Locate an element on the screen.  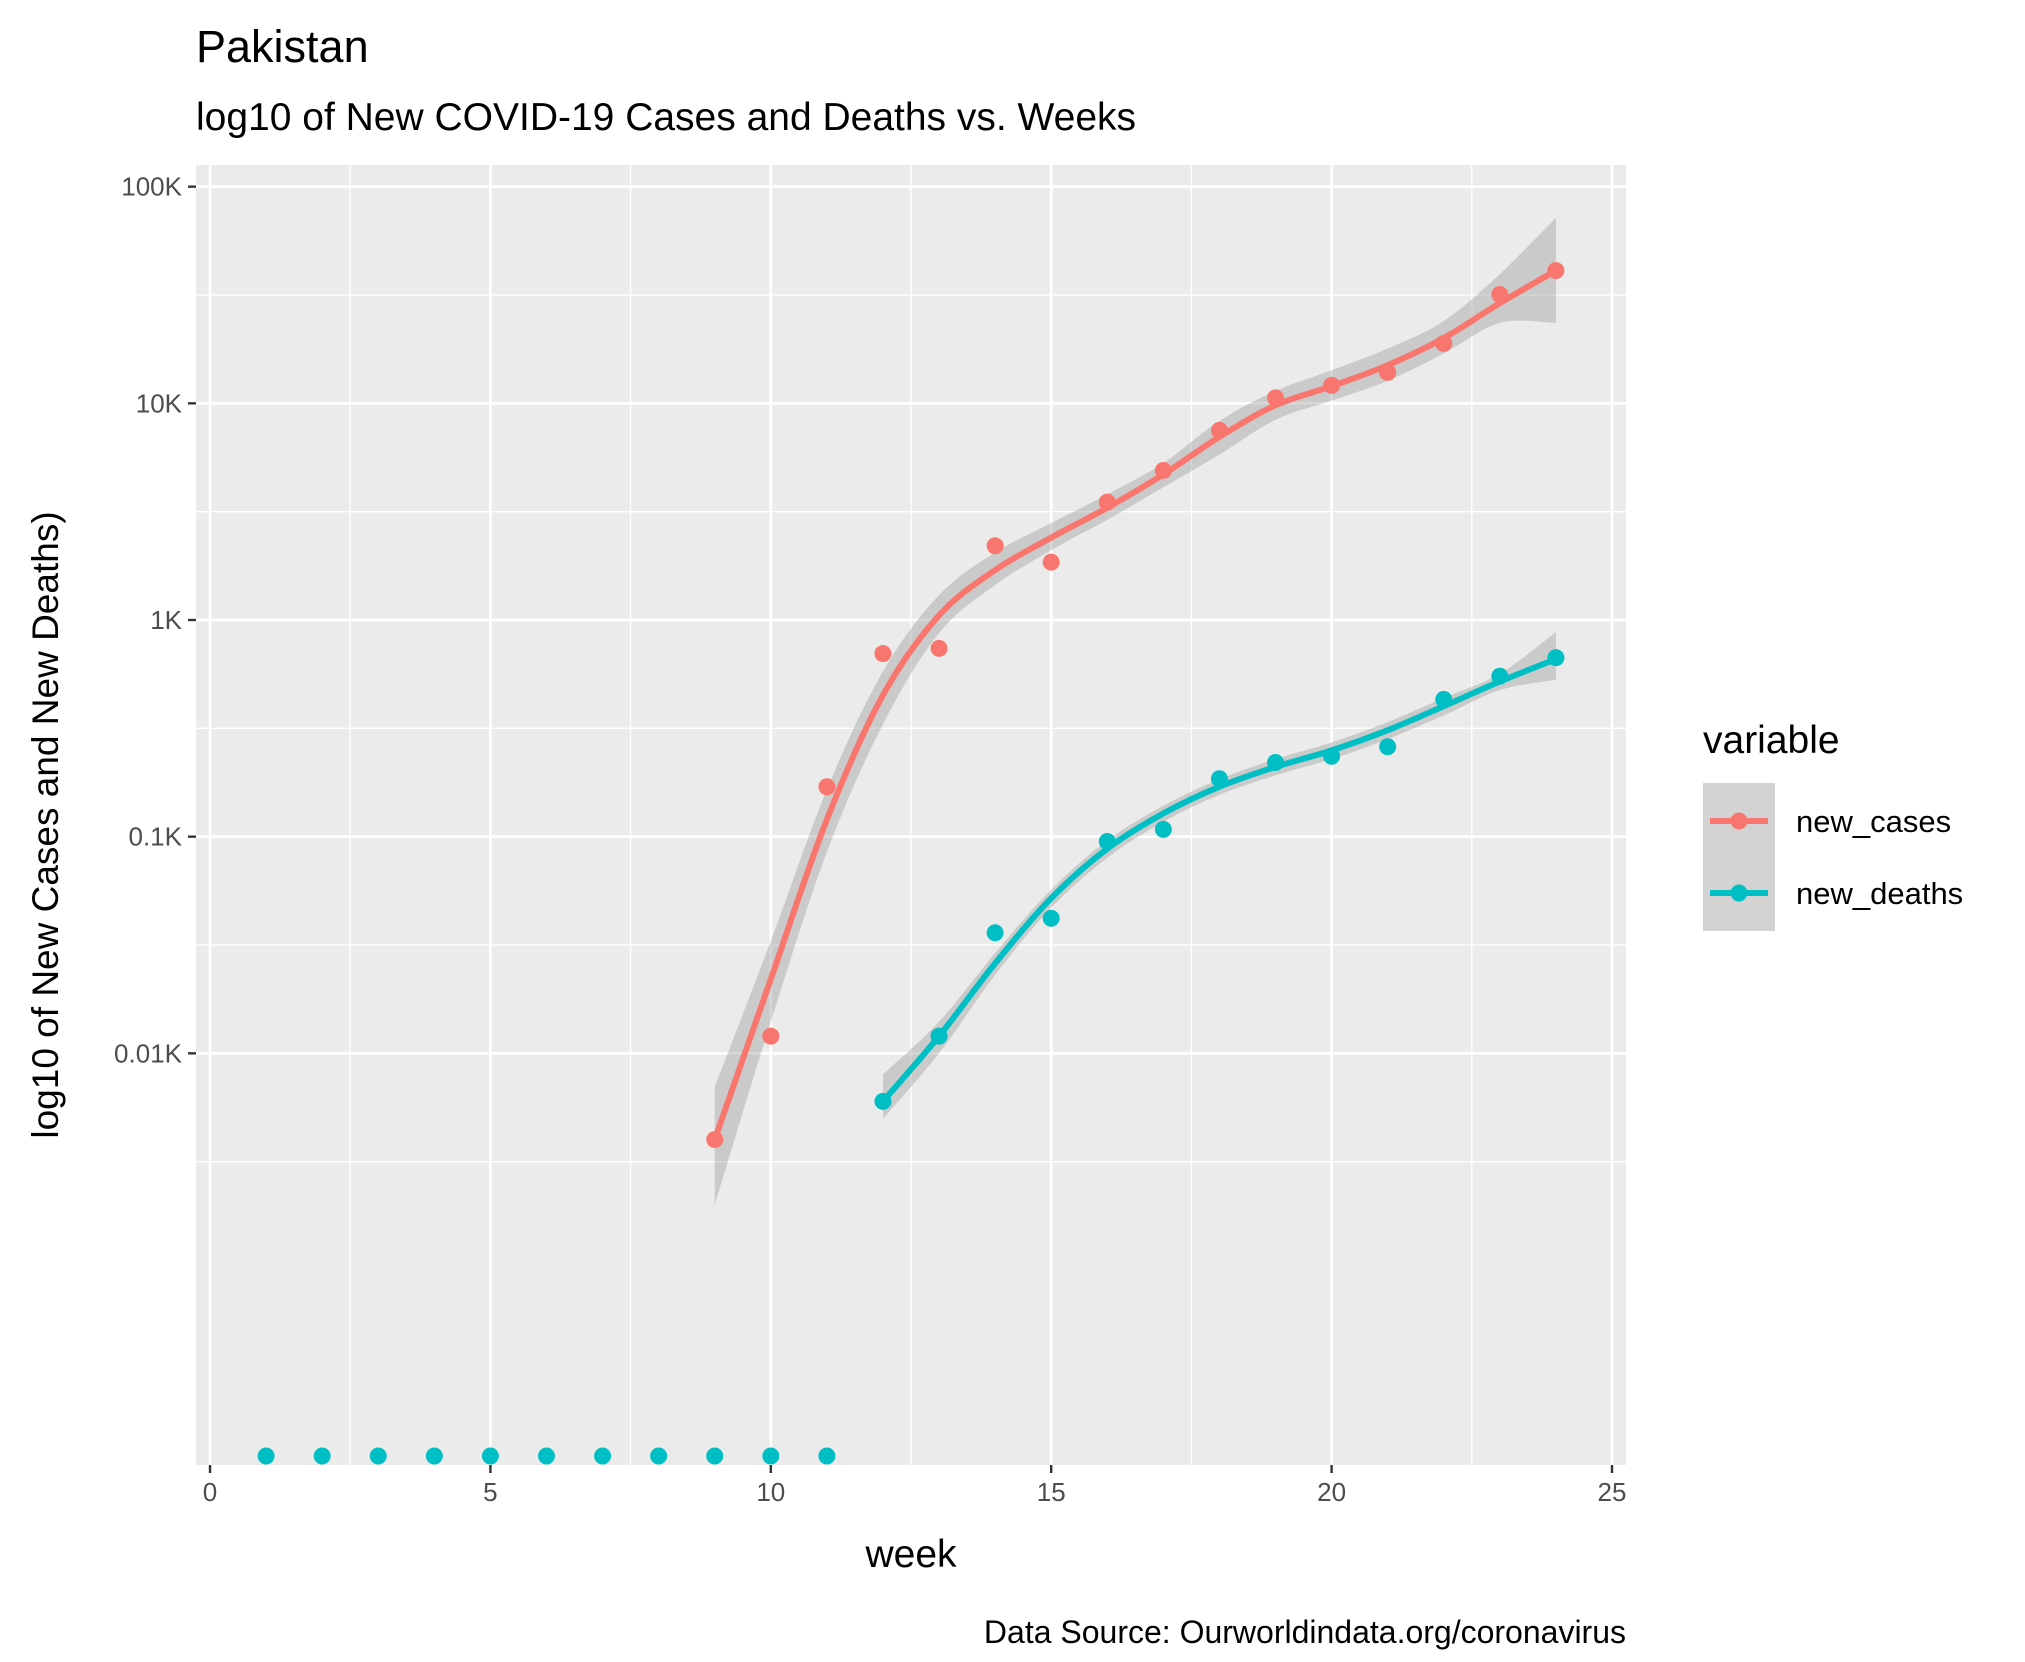
legend-key-background is located at coordinates (1739, 857).